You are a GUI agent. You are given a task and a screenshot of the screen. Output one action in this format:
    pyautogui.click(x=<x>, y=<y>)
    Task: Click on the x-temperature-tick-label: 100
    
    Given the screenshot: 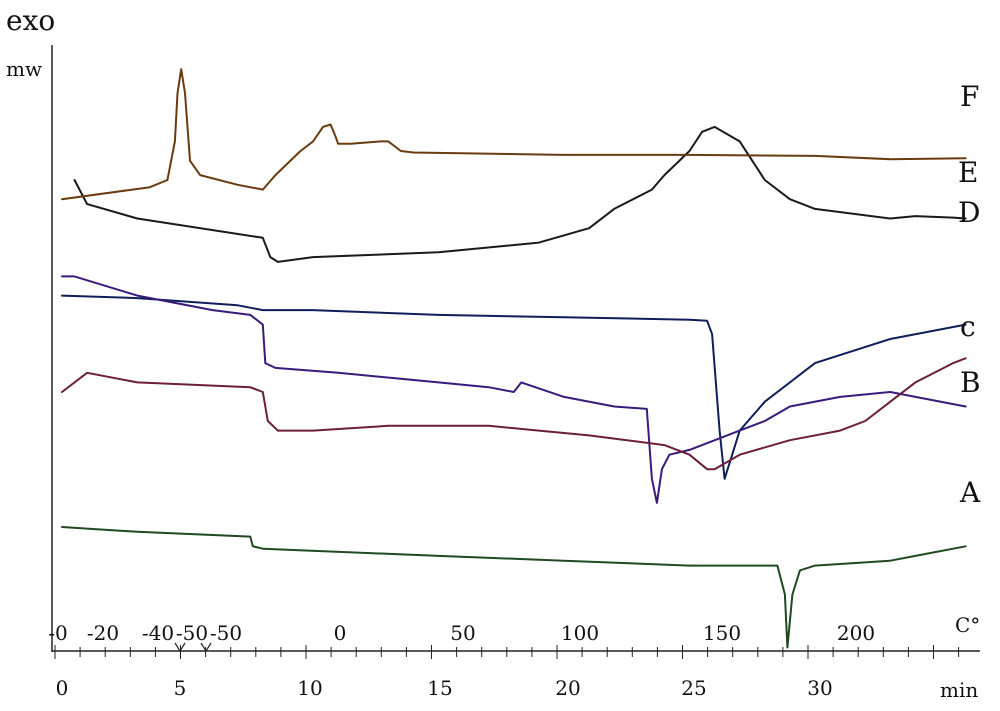 What is the action you would take?
    pyautogui.click(x=580, y=633)
    